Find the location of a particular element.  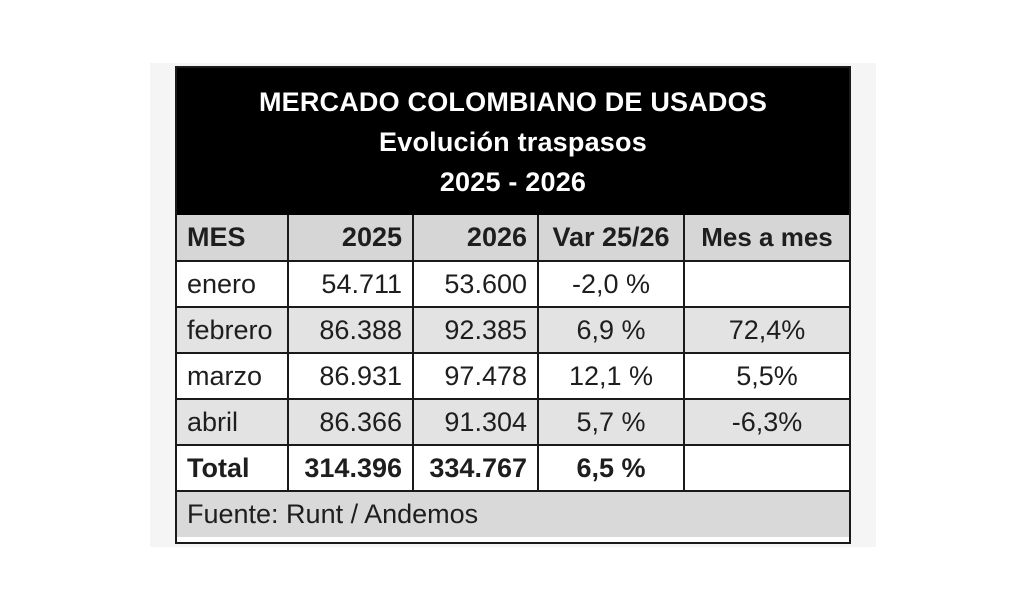

cell-2026: 97.478 is located at coordinates (475, 376).